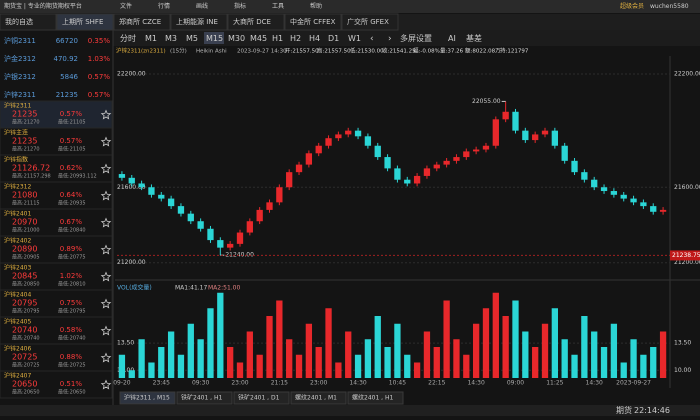 The width and height of the screenshot is (700, 420). Describe the element at coordinates (367, 51) in the screenshot. I see `info-field: 低:21530.00` at that location.